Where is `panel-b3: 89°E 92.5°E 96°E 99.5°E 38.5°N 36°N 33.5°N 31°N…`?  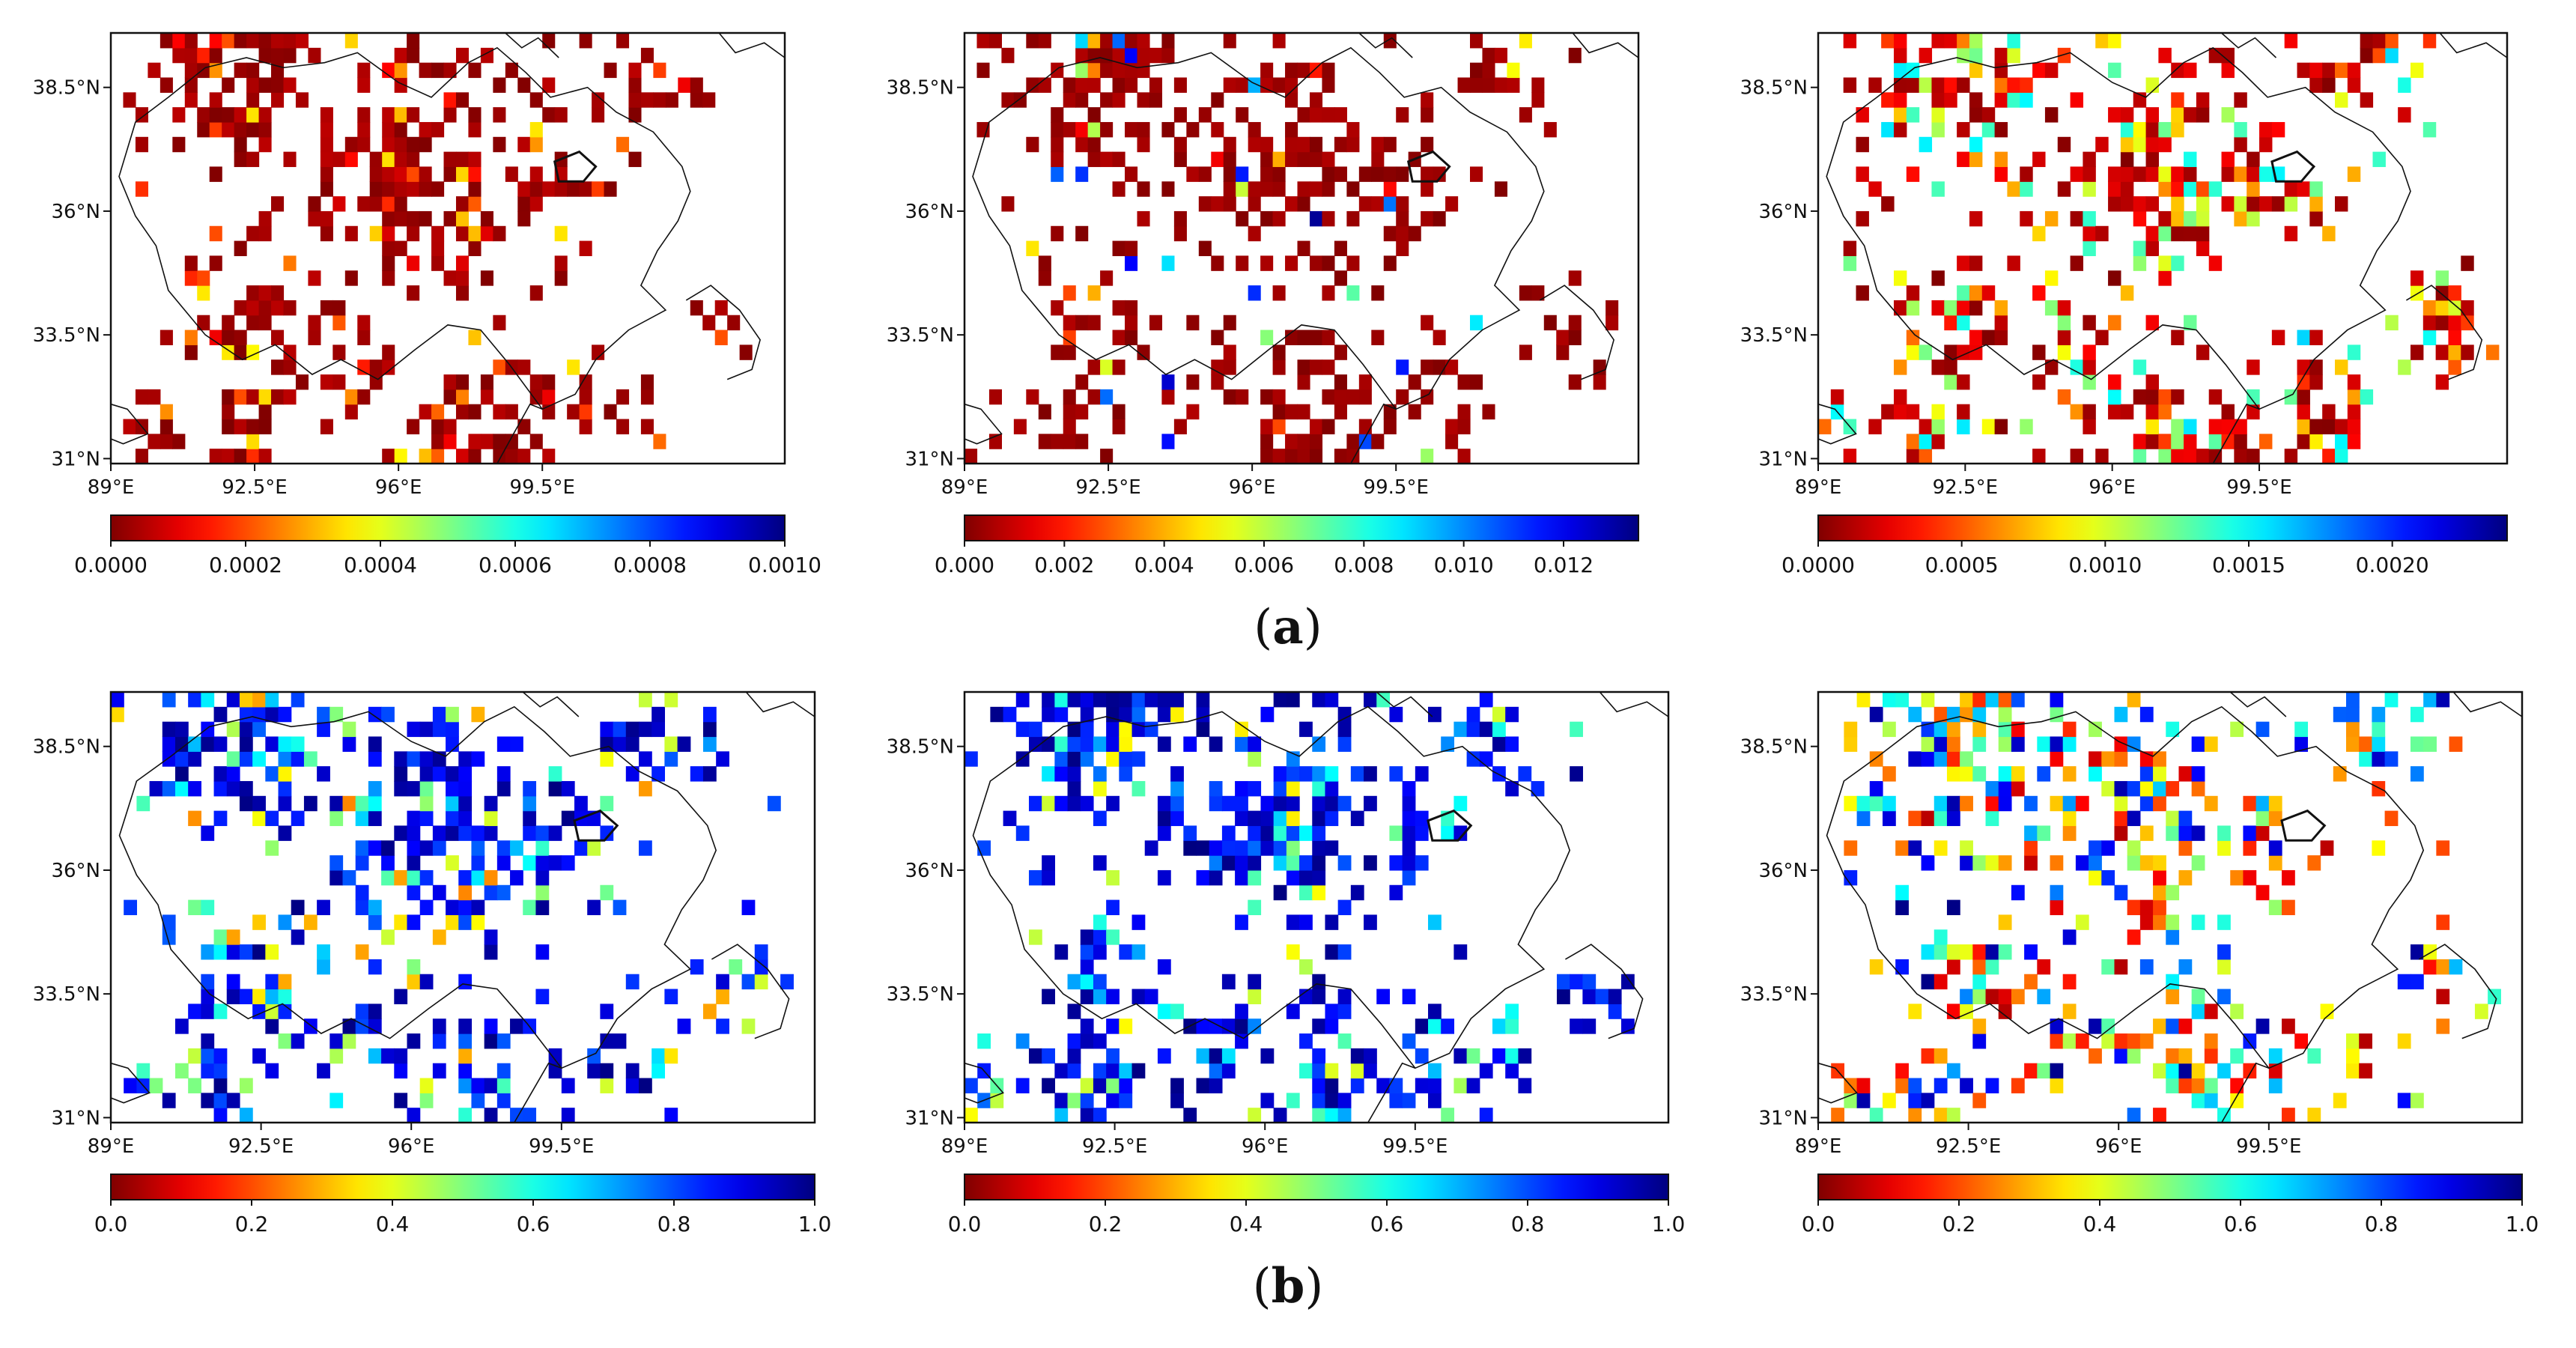 panel-b3: 89°E 92.5°E 96°E 99.5°E 38.5°N 36°N 33.5°N 31°N… is located at coordinates (2141, 951).